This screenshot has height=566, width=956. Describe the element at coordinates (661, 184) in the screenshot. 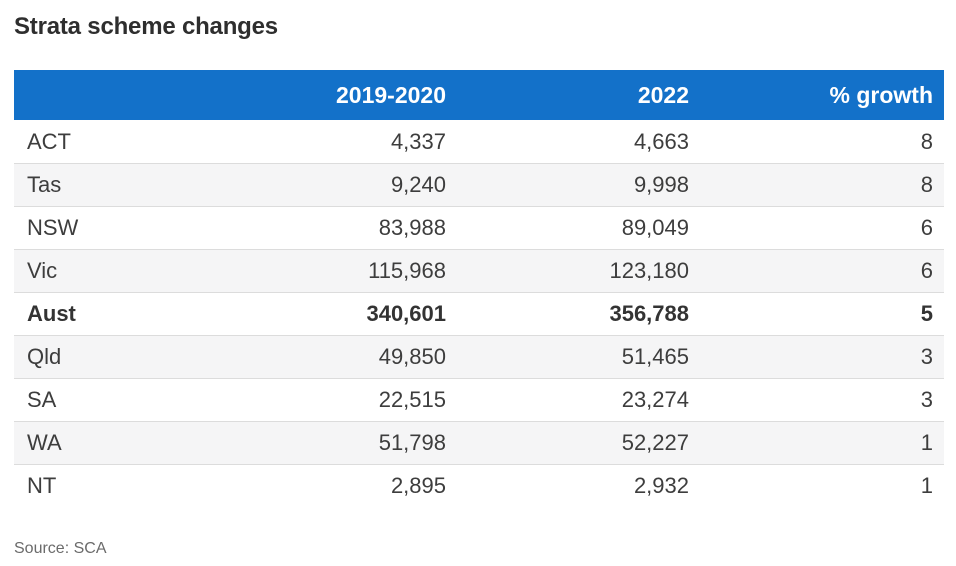

I see `cell-2022: 9,998` at that location.